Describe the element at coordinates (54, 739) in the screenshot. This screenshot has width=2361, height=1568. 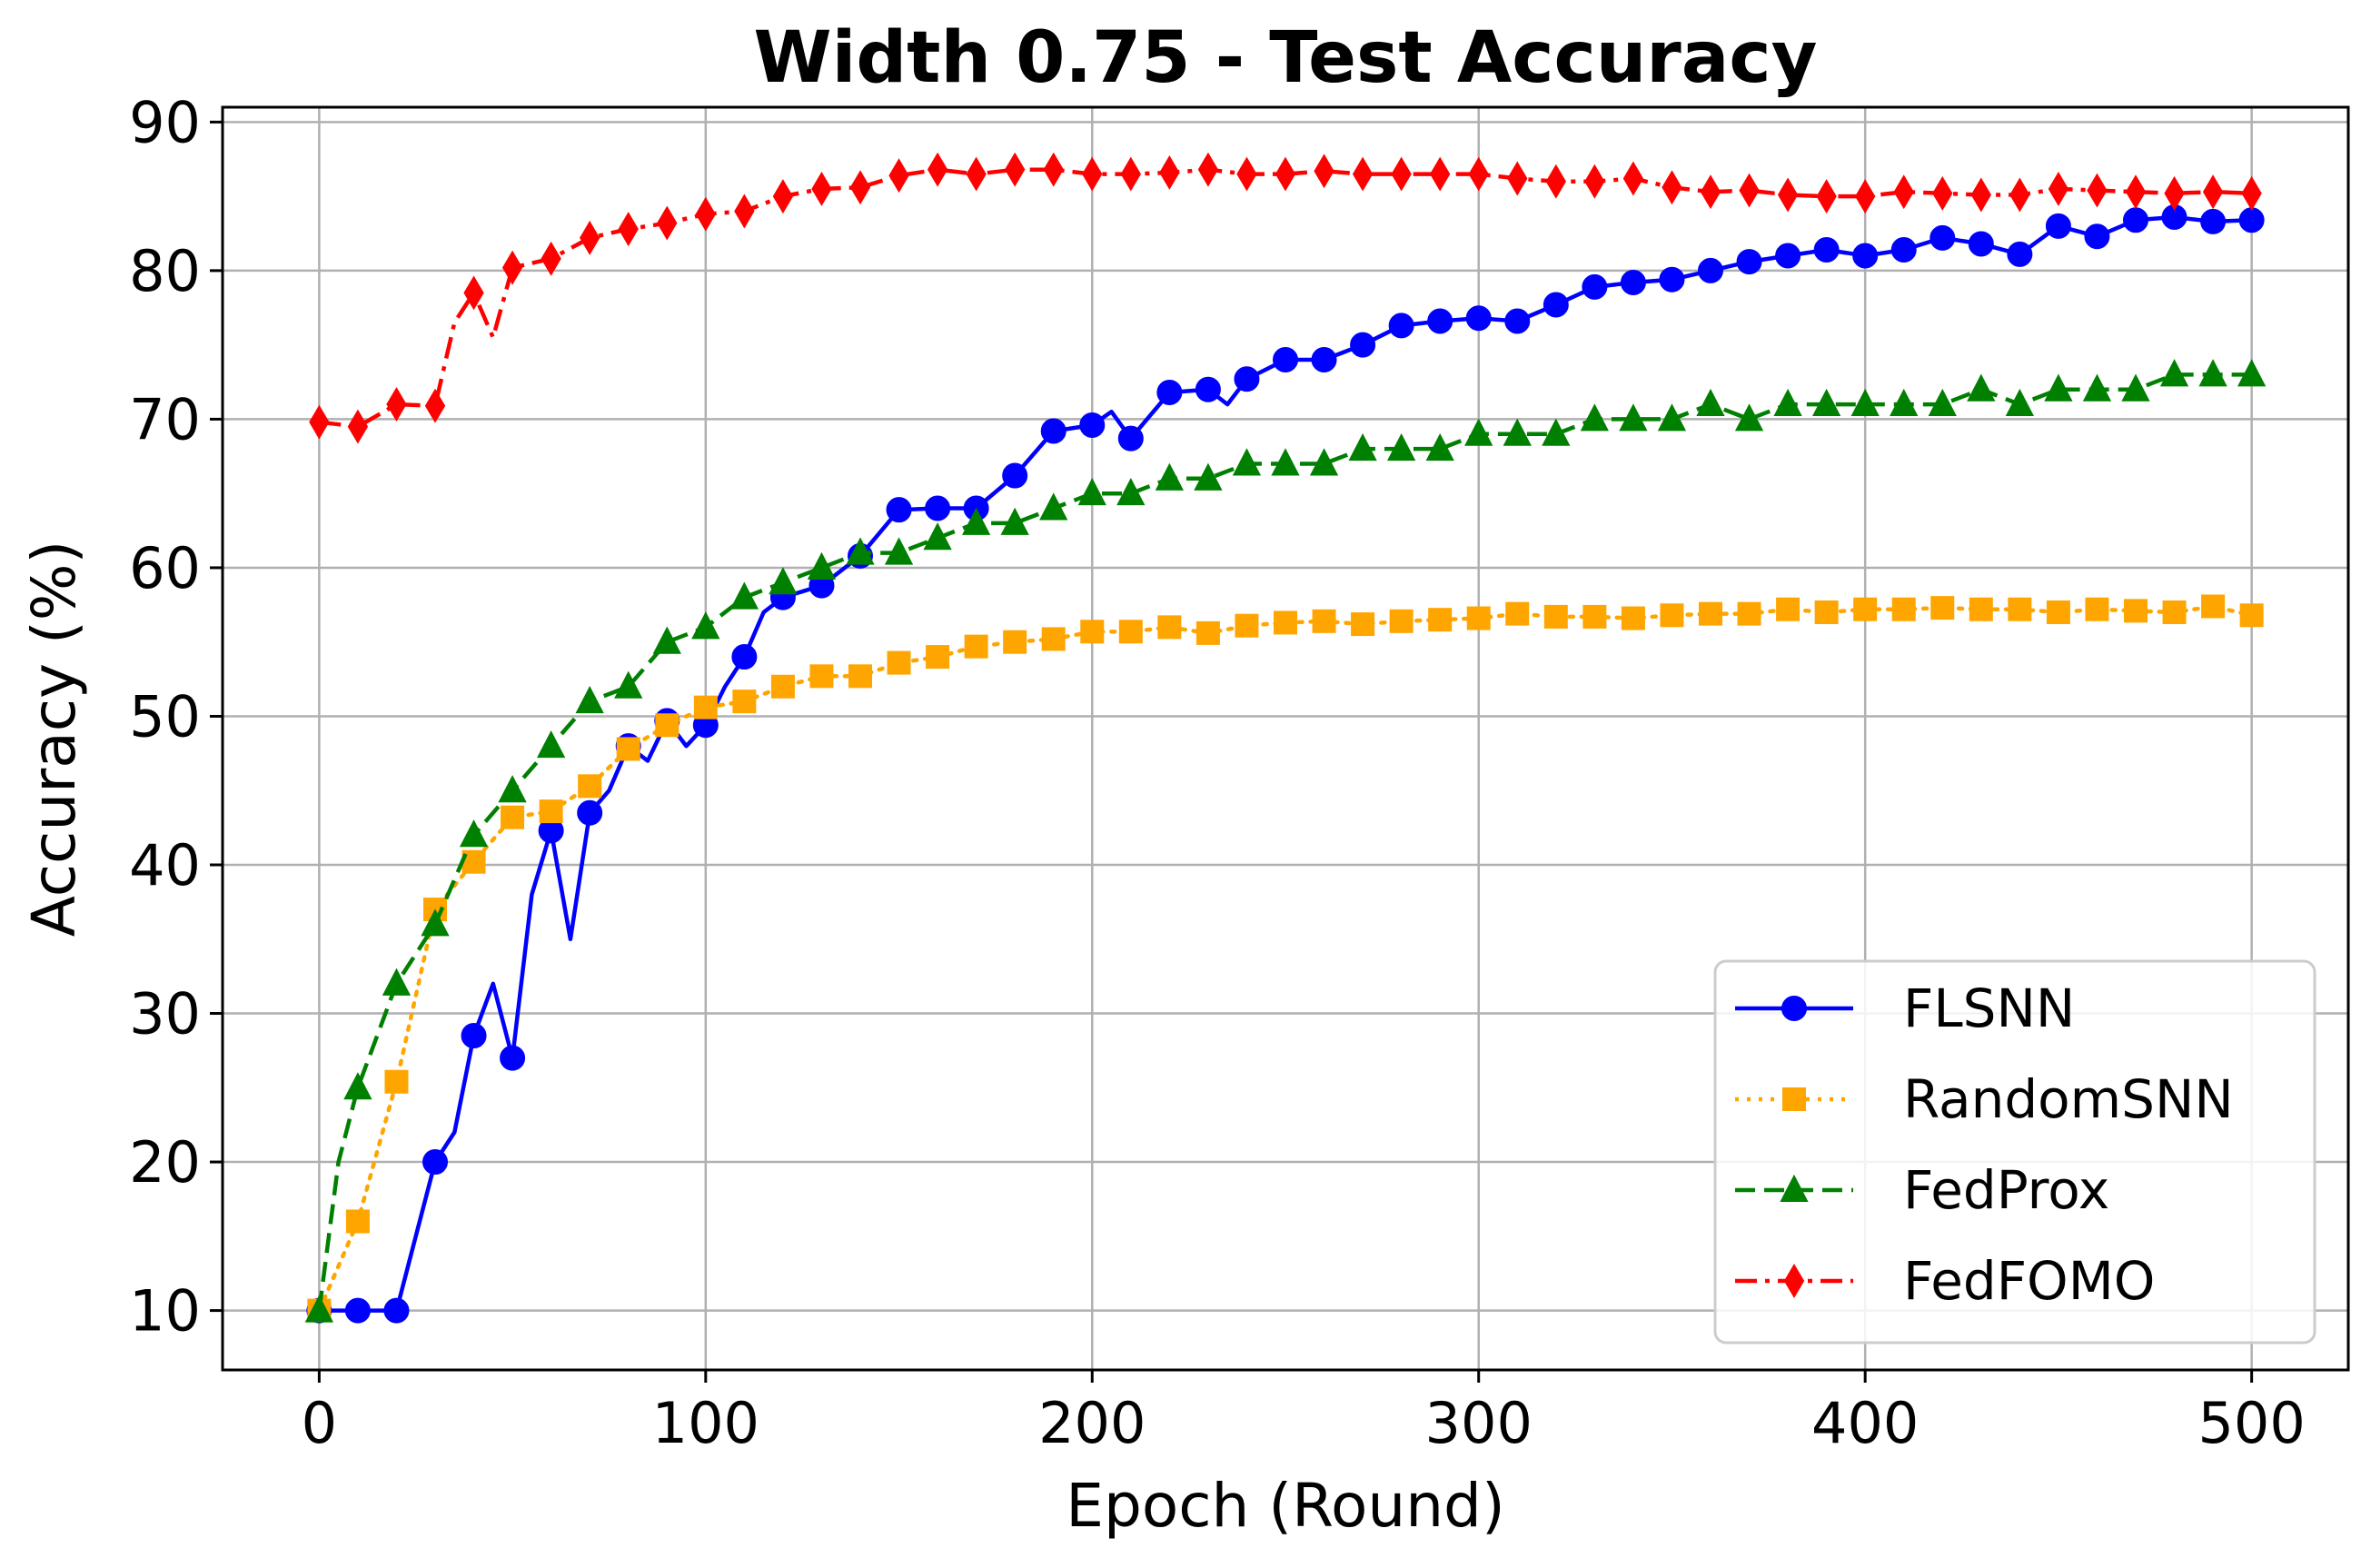
I see `y-axis-label: Accuracy (%)` at that location.